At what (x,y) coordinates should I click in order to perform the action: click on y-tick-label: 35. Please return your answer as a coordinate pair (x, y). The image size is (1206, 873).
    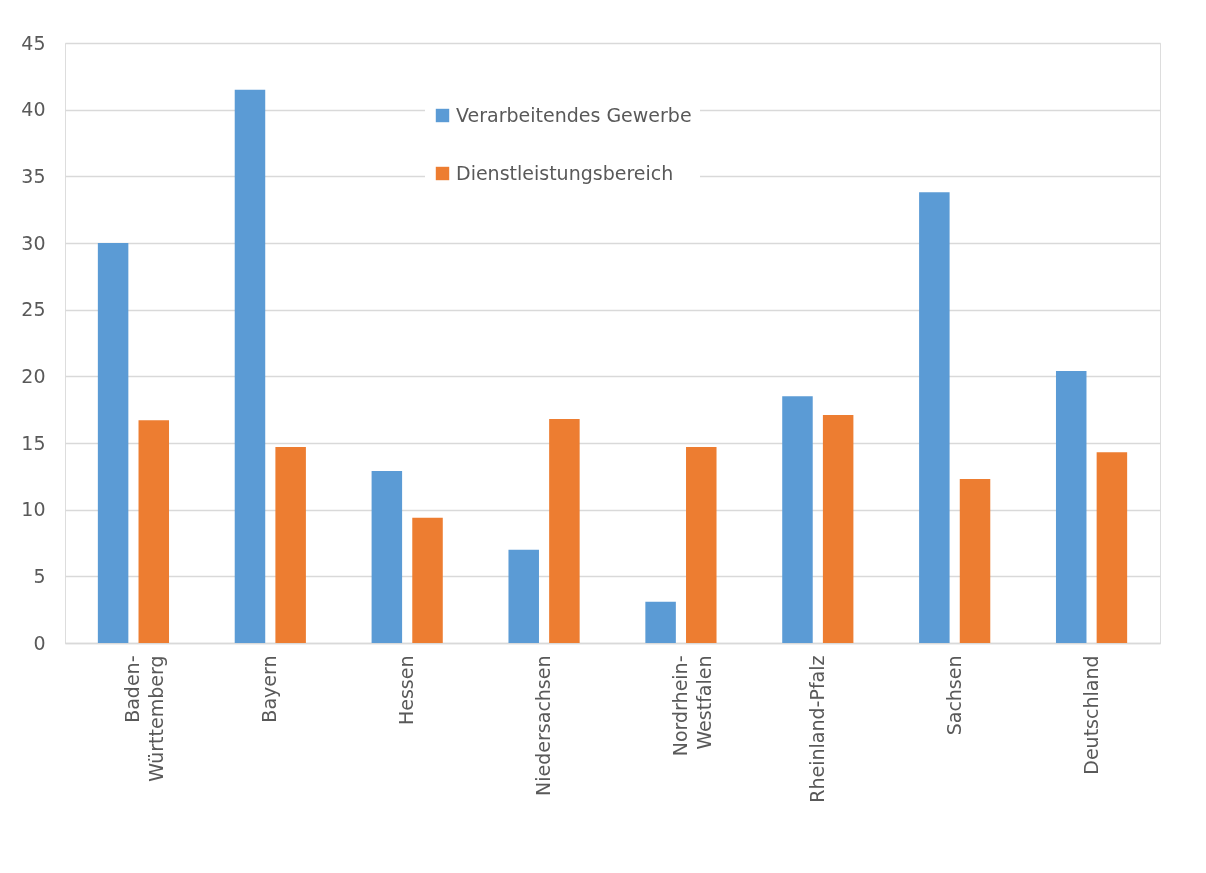
    Looking at the image, I should click on (33, 175).